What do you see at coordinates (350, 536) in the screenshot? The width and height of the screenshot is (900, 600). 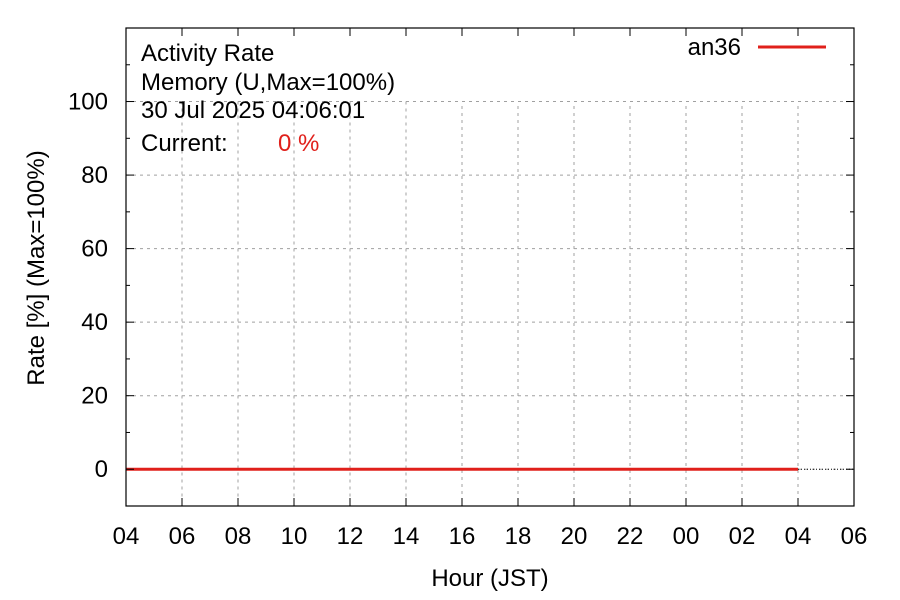 I see `x-tick-label: 12` at bounding box center [350, 536].